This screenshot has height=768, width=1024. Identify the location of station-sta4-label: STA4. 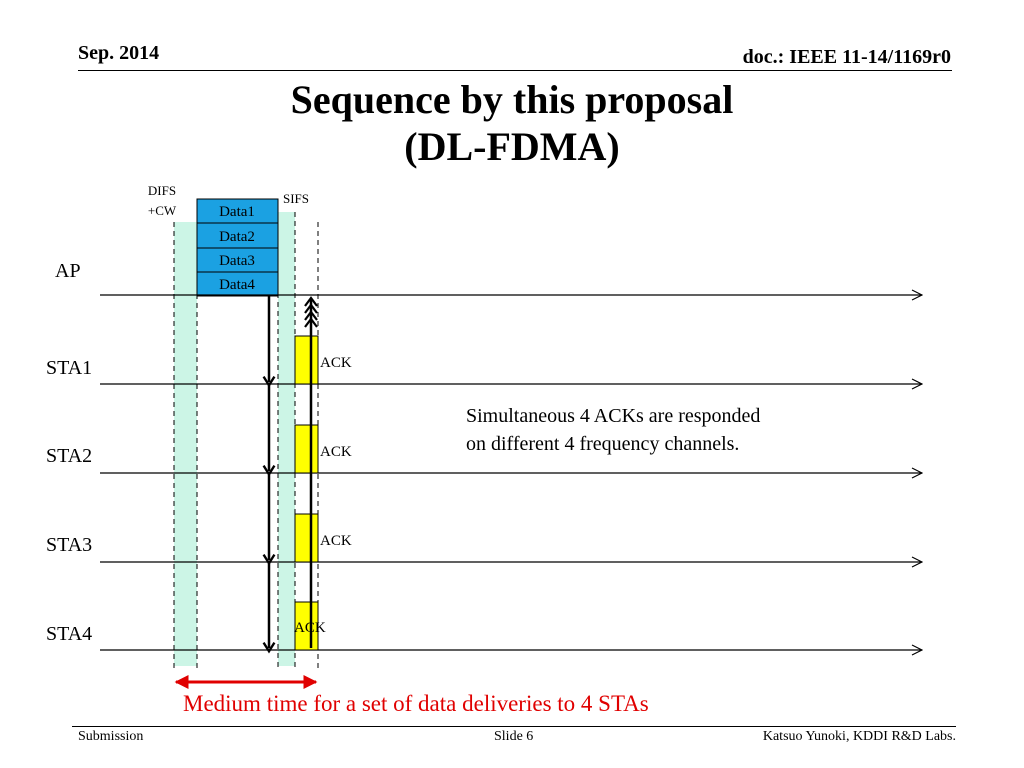
(69, 634).